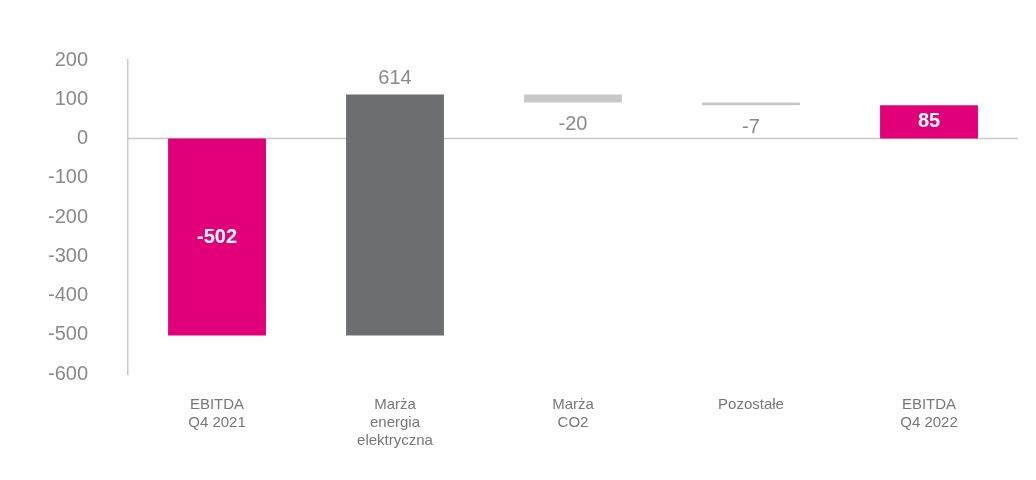 Image resolution: width=1036 pixels, height=480 pixels. I want to click on x-tick-label: EBITDA Q4 2022, so click(929, 413).